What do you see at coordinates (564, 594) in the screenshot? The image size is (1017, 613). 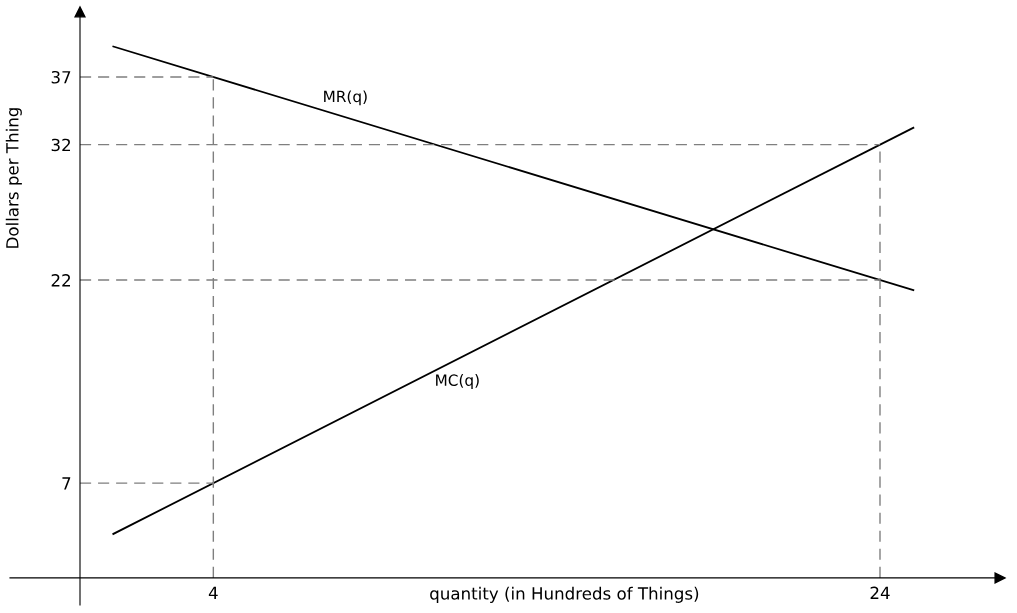 I see `x-axis-title: quantity (in Hundreds of Things)` at bounding box center [564, 594].